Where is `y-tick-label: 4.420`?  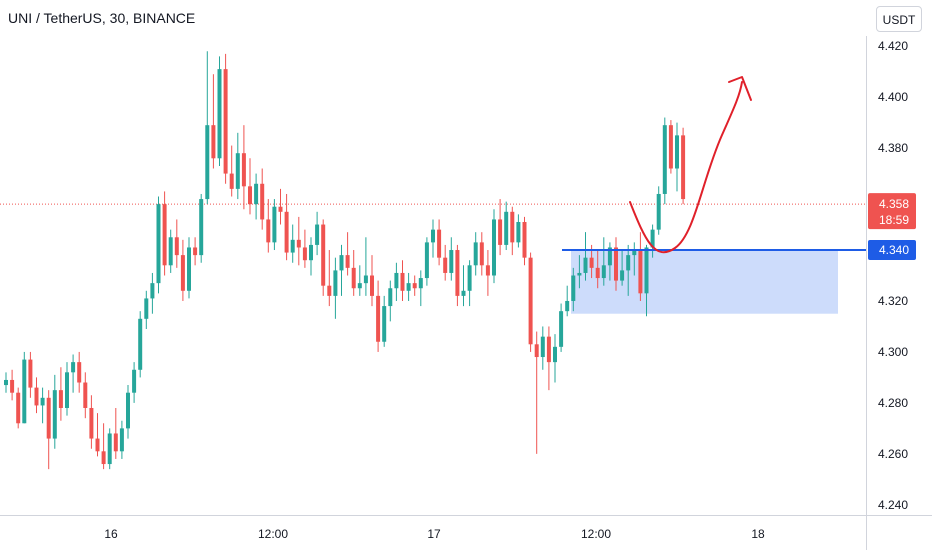
y-tick-label: 4.420 is located at coordinates (893, 46).